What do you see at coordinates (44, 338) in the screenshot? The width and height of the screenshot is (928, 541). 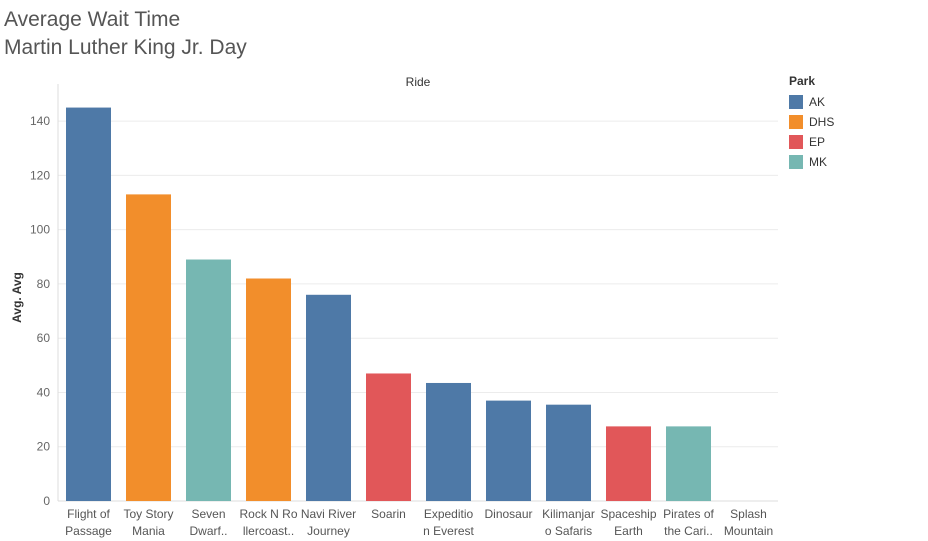 I see `y-tick-label: 60` at bounding box center [44, 338].